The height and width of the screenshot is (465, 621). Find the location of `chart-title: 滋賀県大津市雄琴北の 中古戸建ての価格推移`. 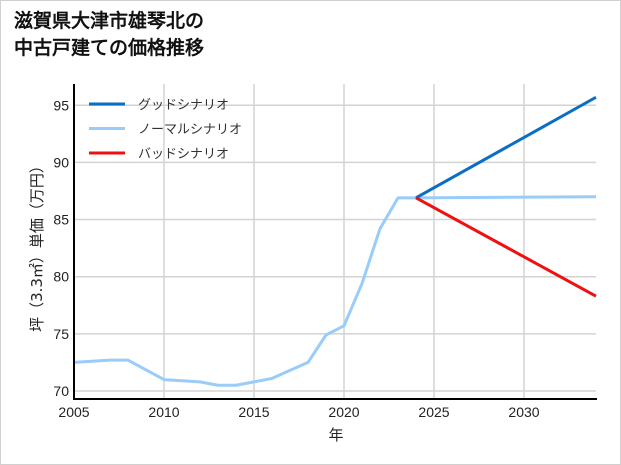

chart-title: 滋賀県大津市雄琴北の 中古戸建ての価格推移 is located at coordinates (109, 35).